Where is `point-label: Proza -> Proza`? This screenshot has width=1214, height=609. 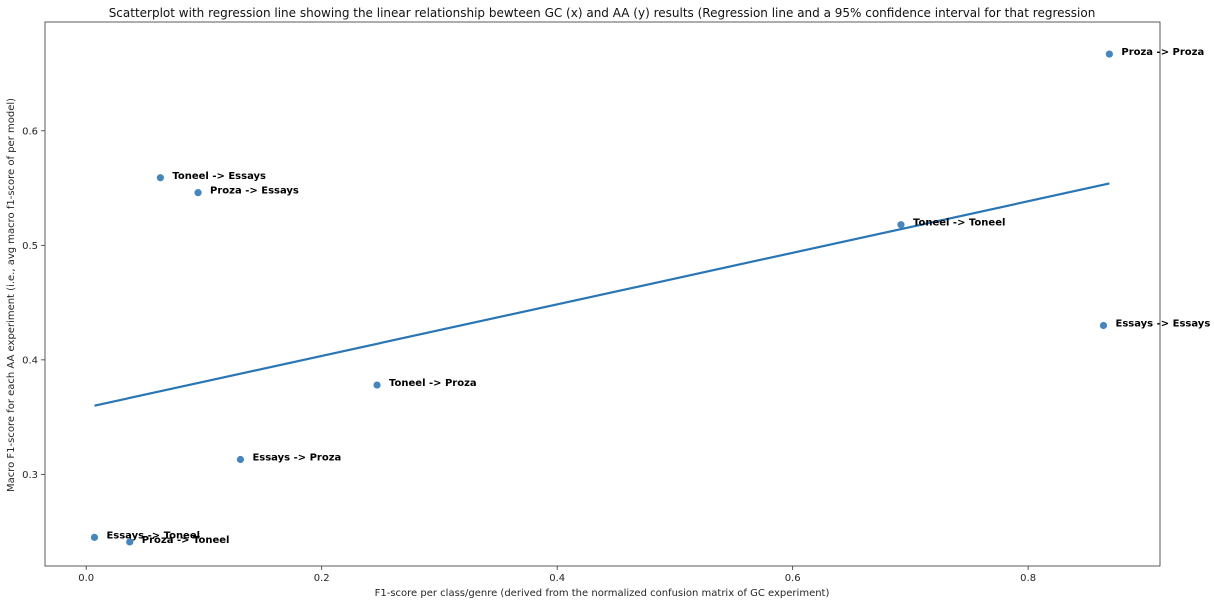 point-label: Proza -> Proza is located at coordinates (1162, 52).